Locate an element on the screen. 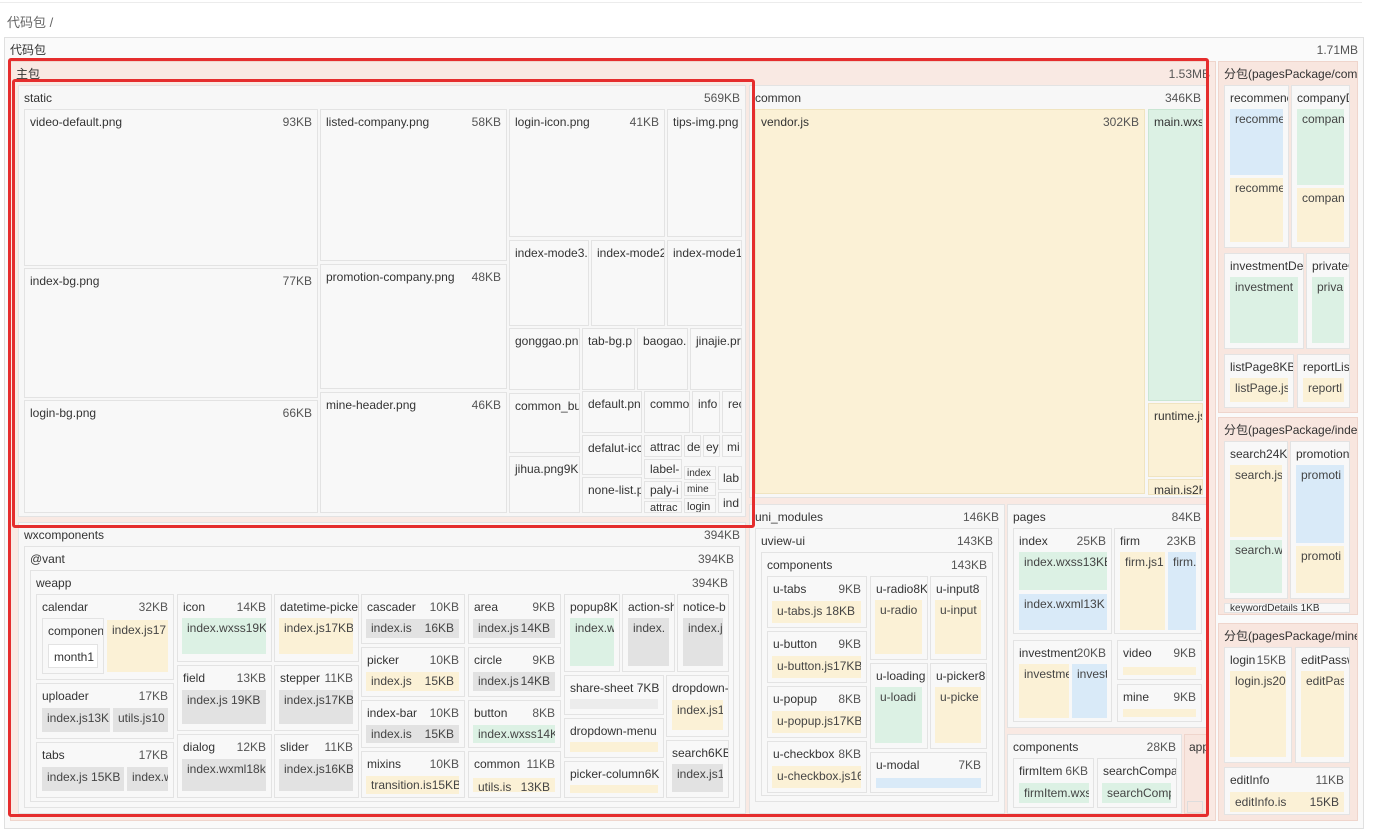  dropdown-item-index: index.js1 is located at coordinates (697, 715).